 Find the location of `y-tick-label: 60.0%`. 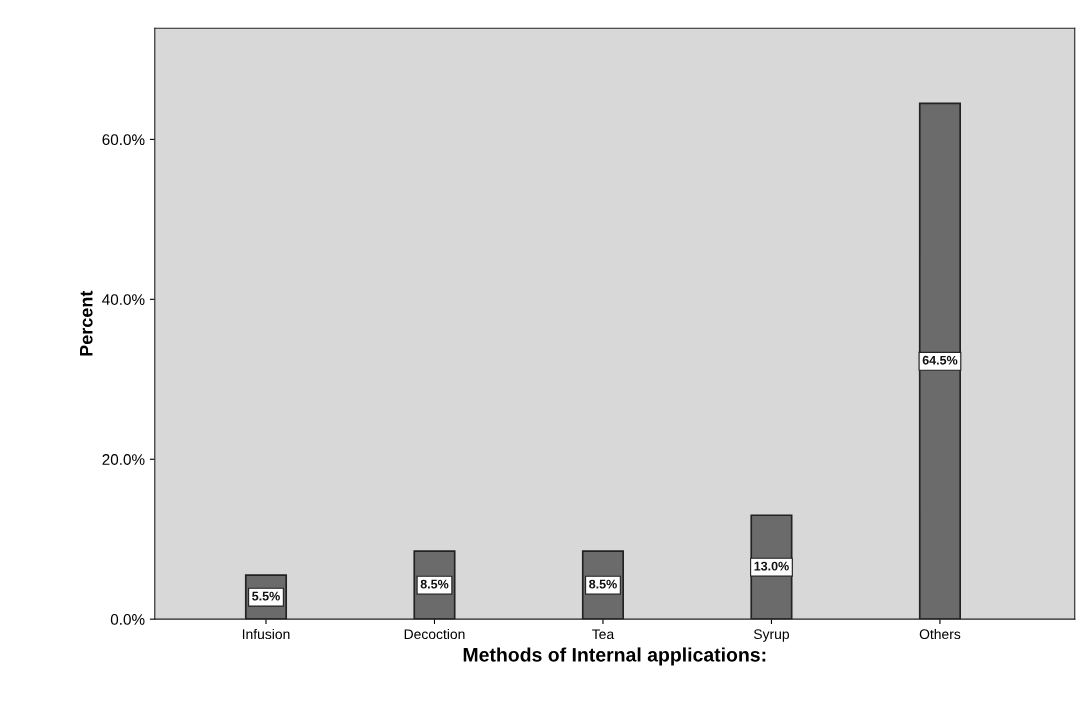

y-tick-label: 60.0% is located at coordinates (123, 140).